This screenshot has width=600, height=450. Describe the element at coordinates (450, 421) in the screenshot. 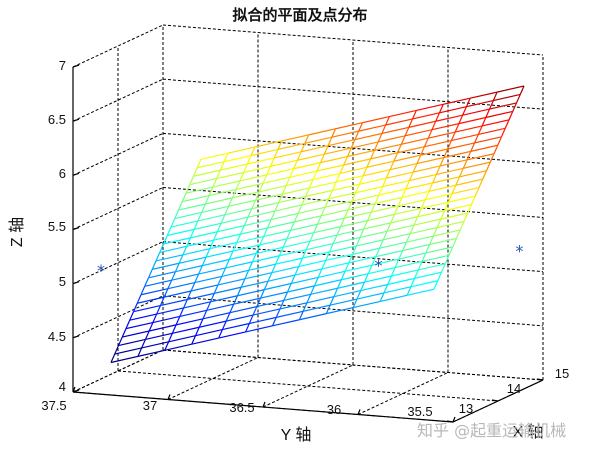

I see `x-tick` at that location.